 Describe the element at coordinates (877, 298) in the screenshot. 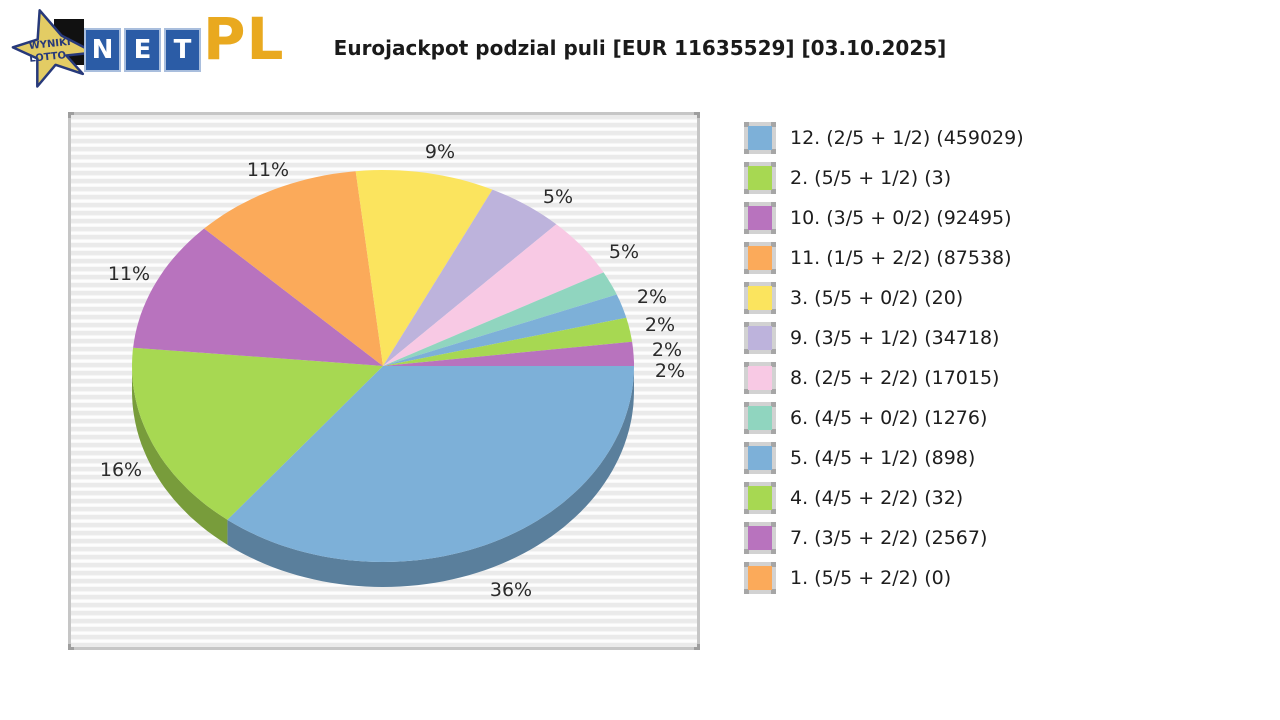

I see `legend-label: 3. (5/5 + 0/2) (20)` at that location.